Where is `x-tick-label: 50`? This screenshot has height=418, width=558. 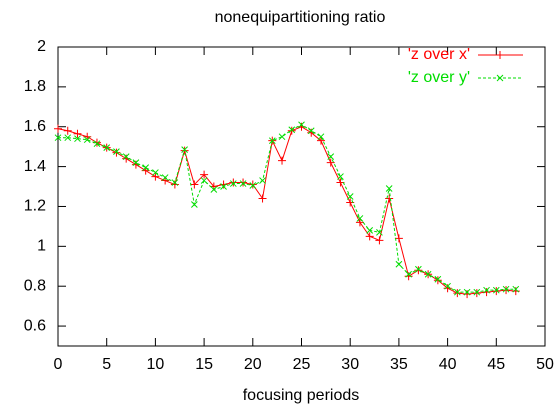
x-tick-label: 50 is located at coordinates (545, 364).